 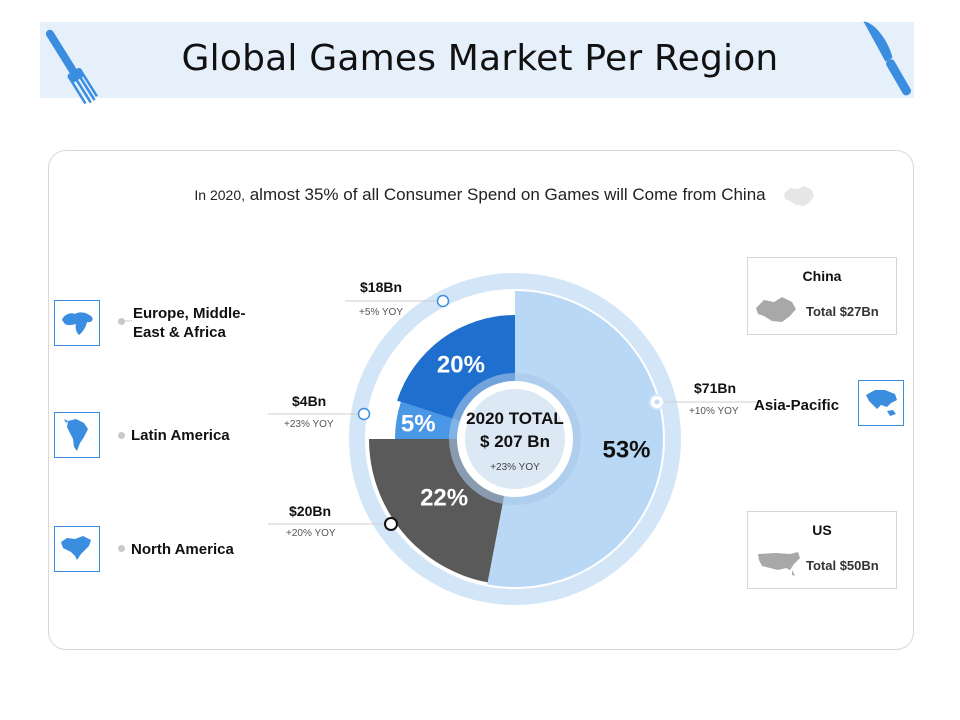 I want to click on emea-value: $18Bn, so click(x=381, y=287).